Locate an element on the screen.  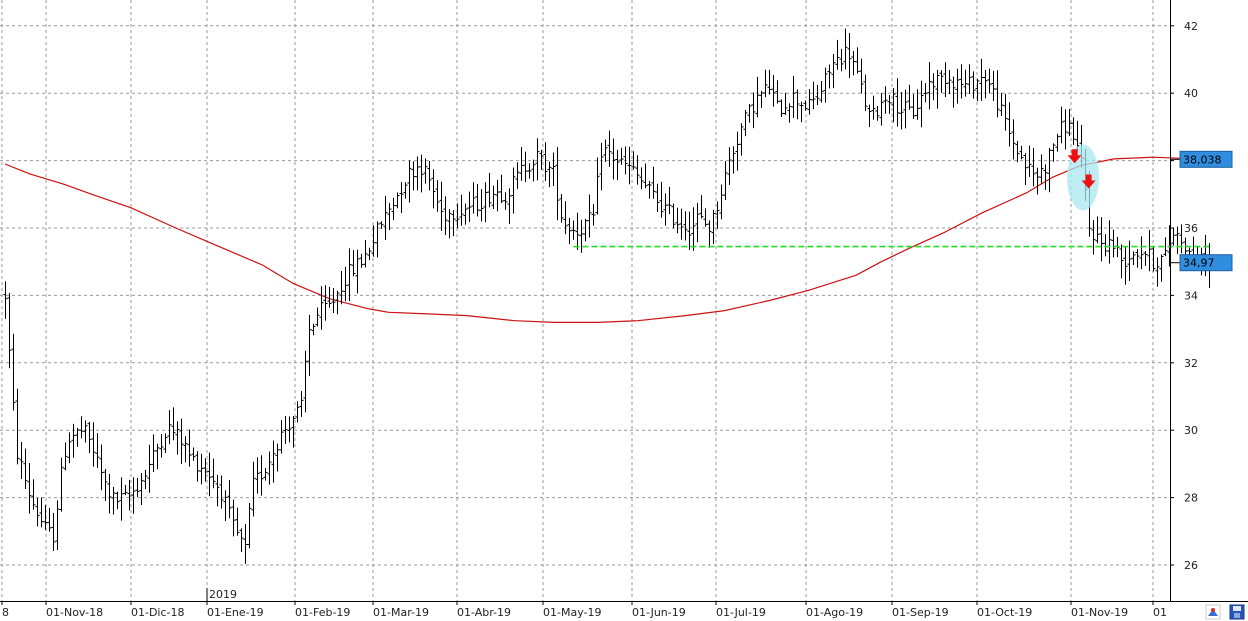
price-badge-box is located at coordinates (1206, 263).